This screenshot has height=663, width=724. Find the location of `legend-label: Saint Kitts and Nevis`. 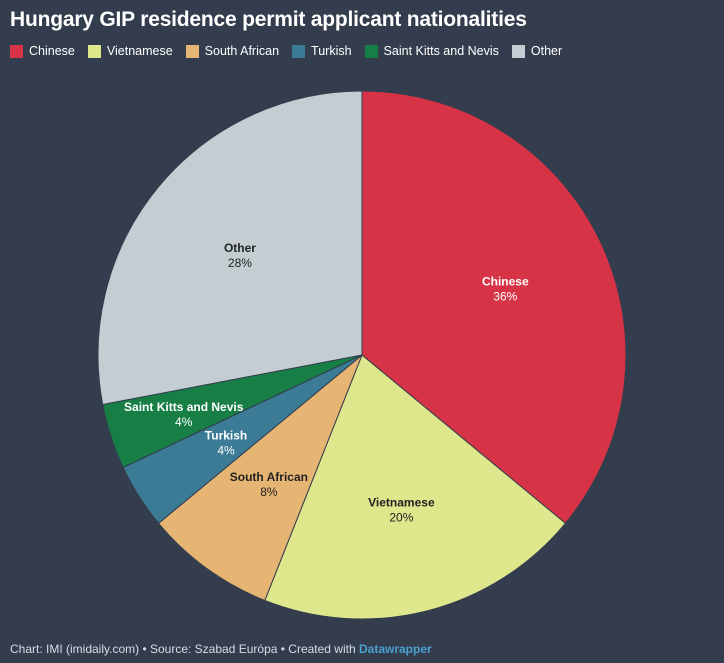

legend-label: Saint Kitts and Nevis is located at coordinates (441, 51).